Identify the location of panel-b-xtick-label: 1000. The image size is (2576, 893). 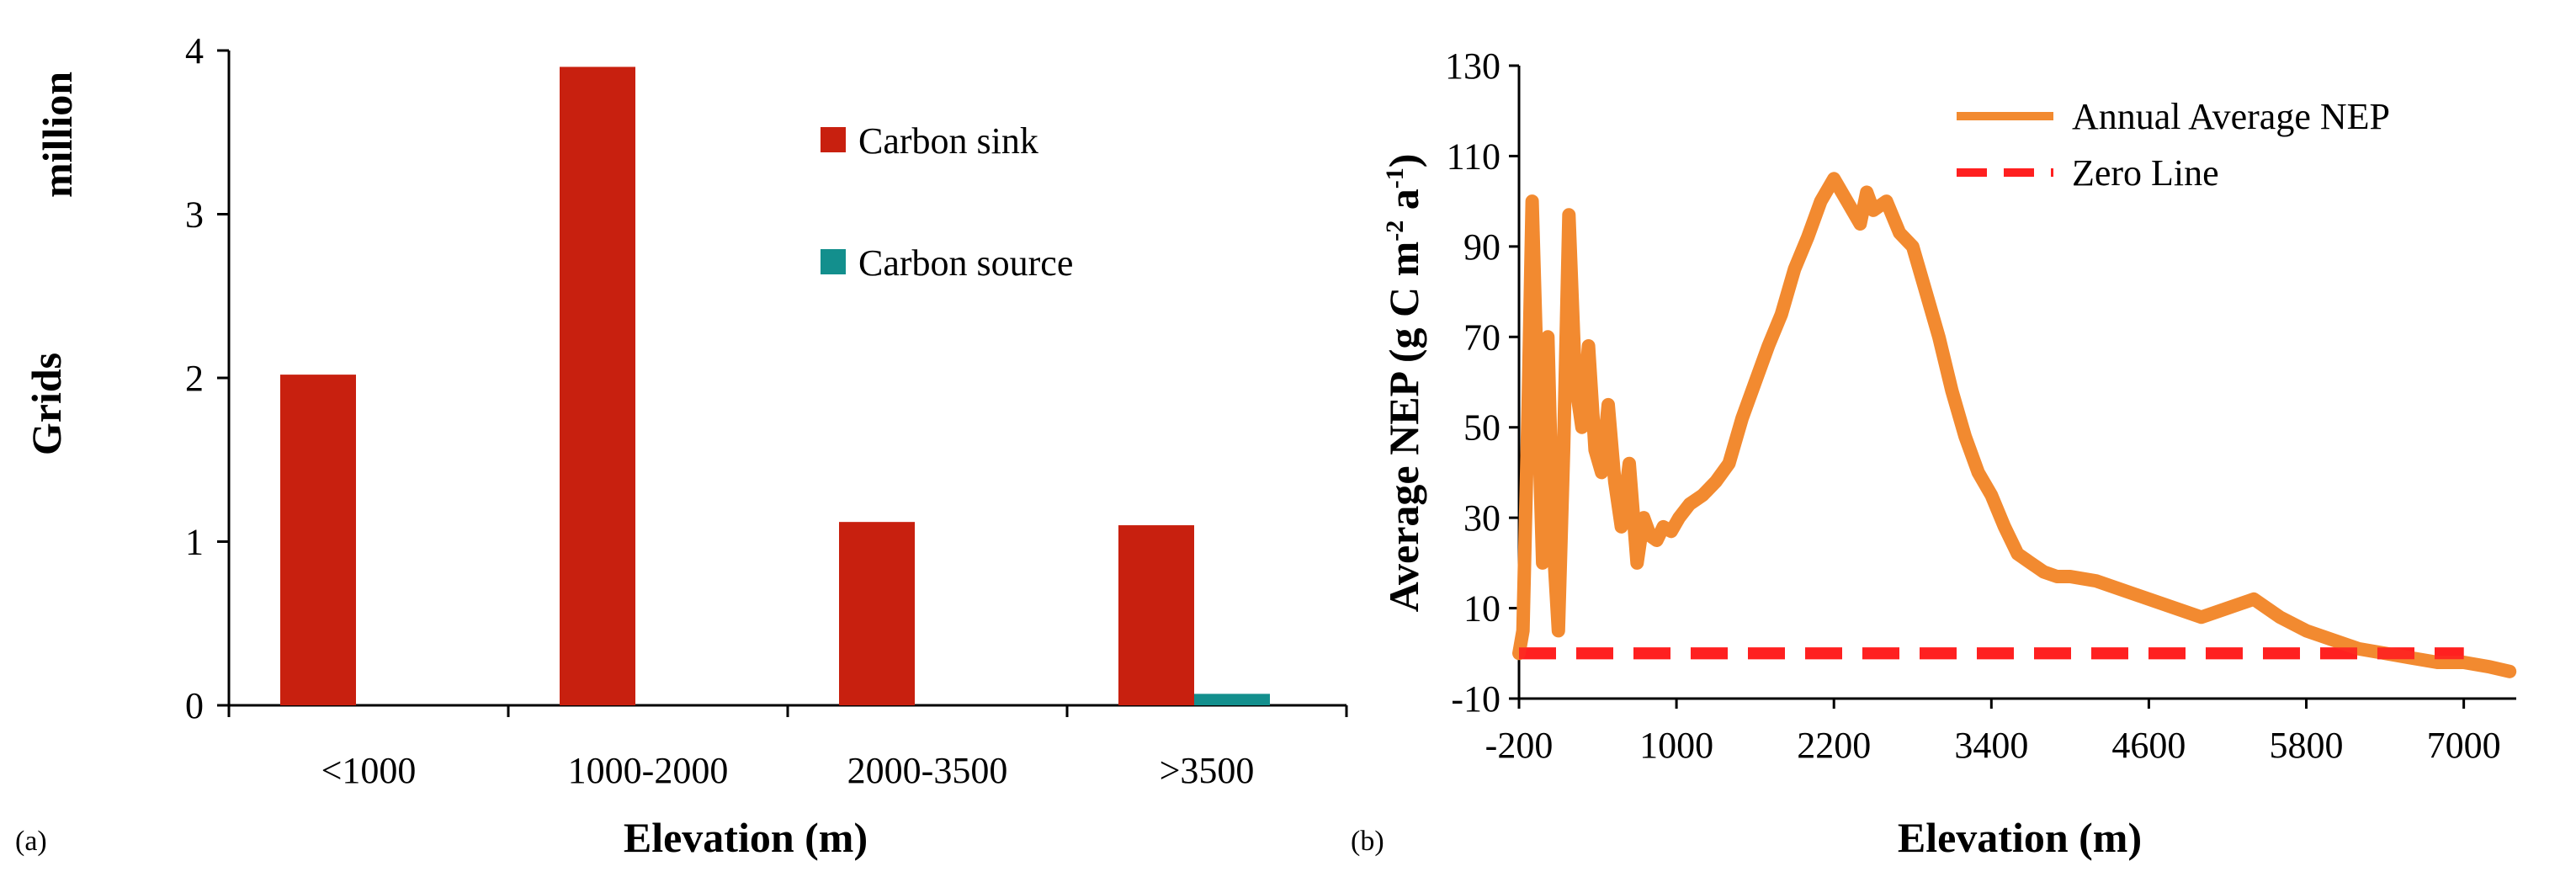
(1676, 745).